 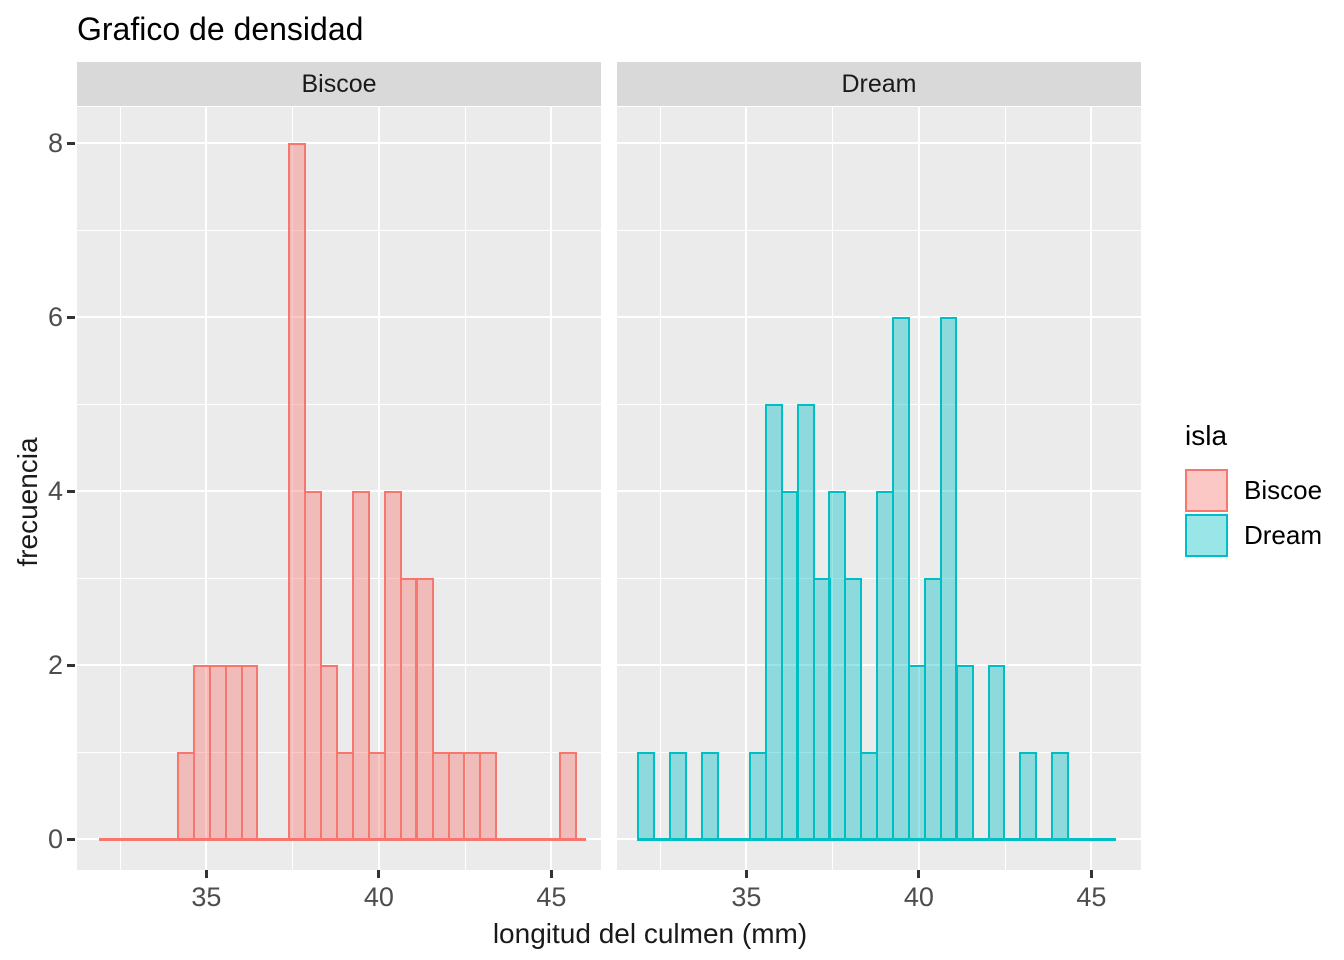 What do you see at coordinates (55, 143) in the screenshot?
I see `y-tick-label: 8` at bounding box center [55, 143].